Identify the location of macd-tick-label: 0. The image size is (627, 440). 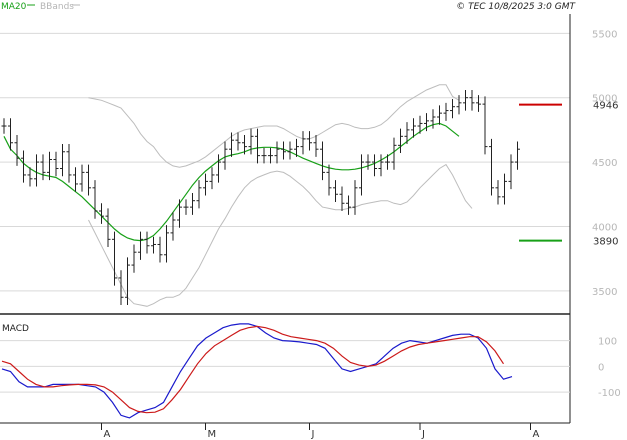
(601, 367).